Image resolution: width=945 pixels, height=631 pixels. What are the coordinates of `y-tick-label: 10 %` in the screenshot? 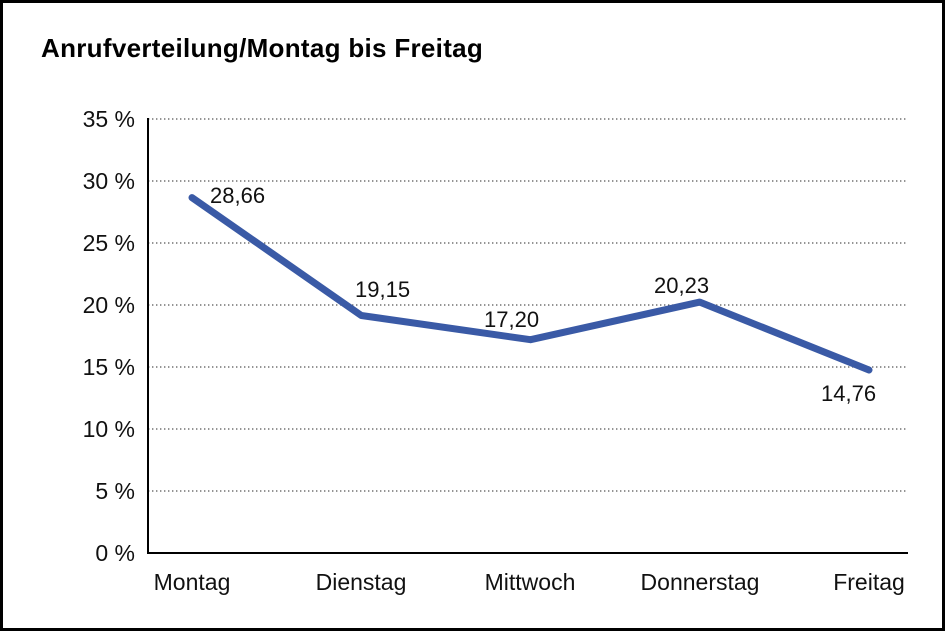 It's located at (108, 429).